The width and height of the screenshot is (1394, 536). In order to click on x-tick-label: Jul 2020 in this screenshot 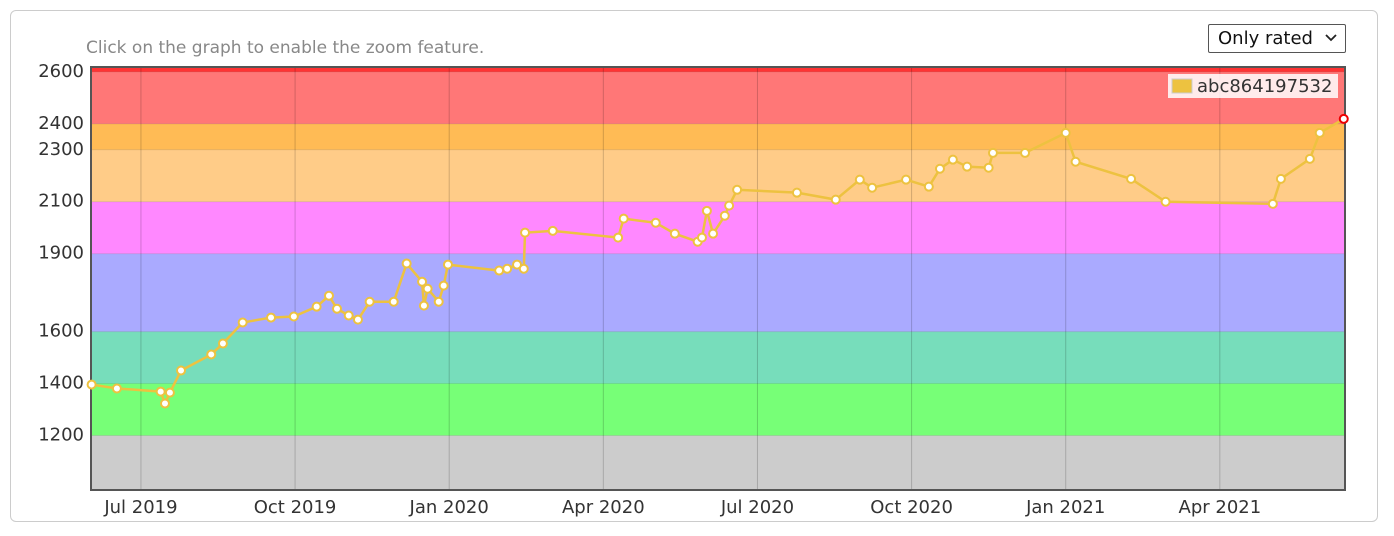, I will do `click(757, 507)`.